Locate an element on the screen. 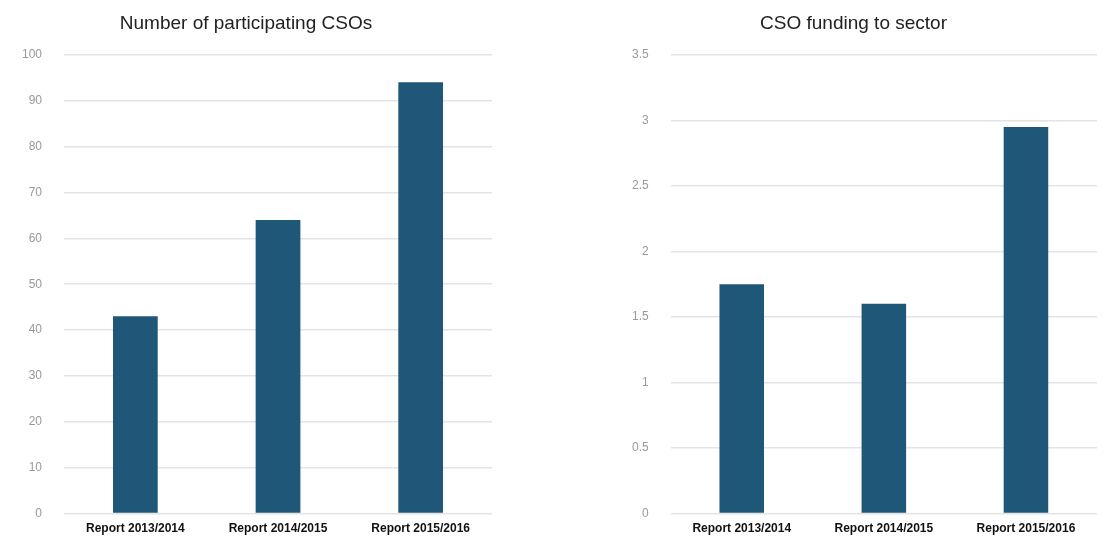 This screenshot has width=1105, height=548. y-tick-label: 70 is located at coordinates (35, 191).